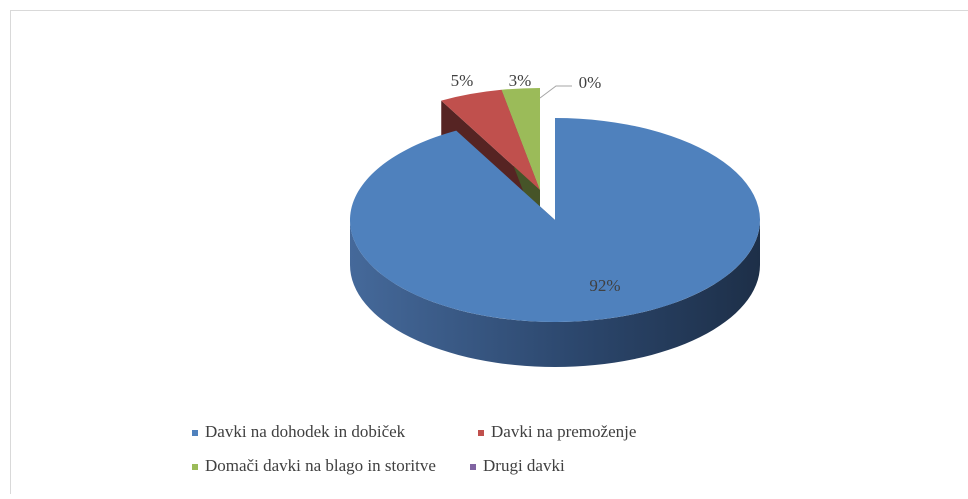 This screenshot has width=968, height=499. Describe the element at coordinates (555, 92) in the screenshot. I see `leader-line` at that location.